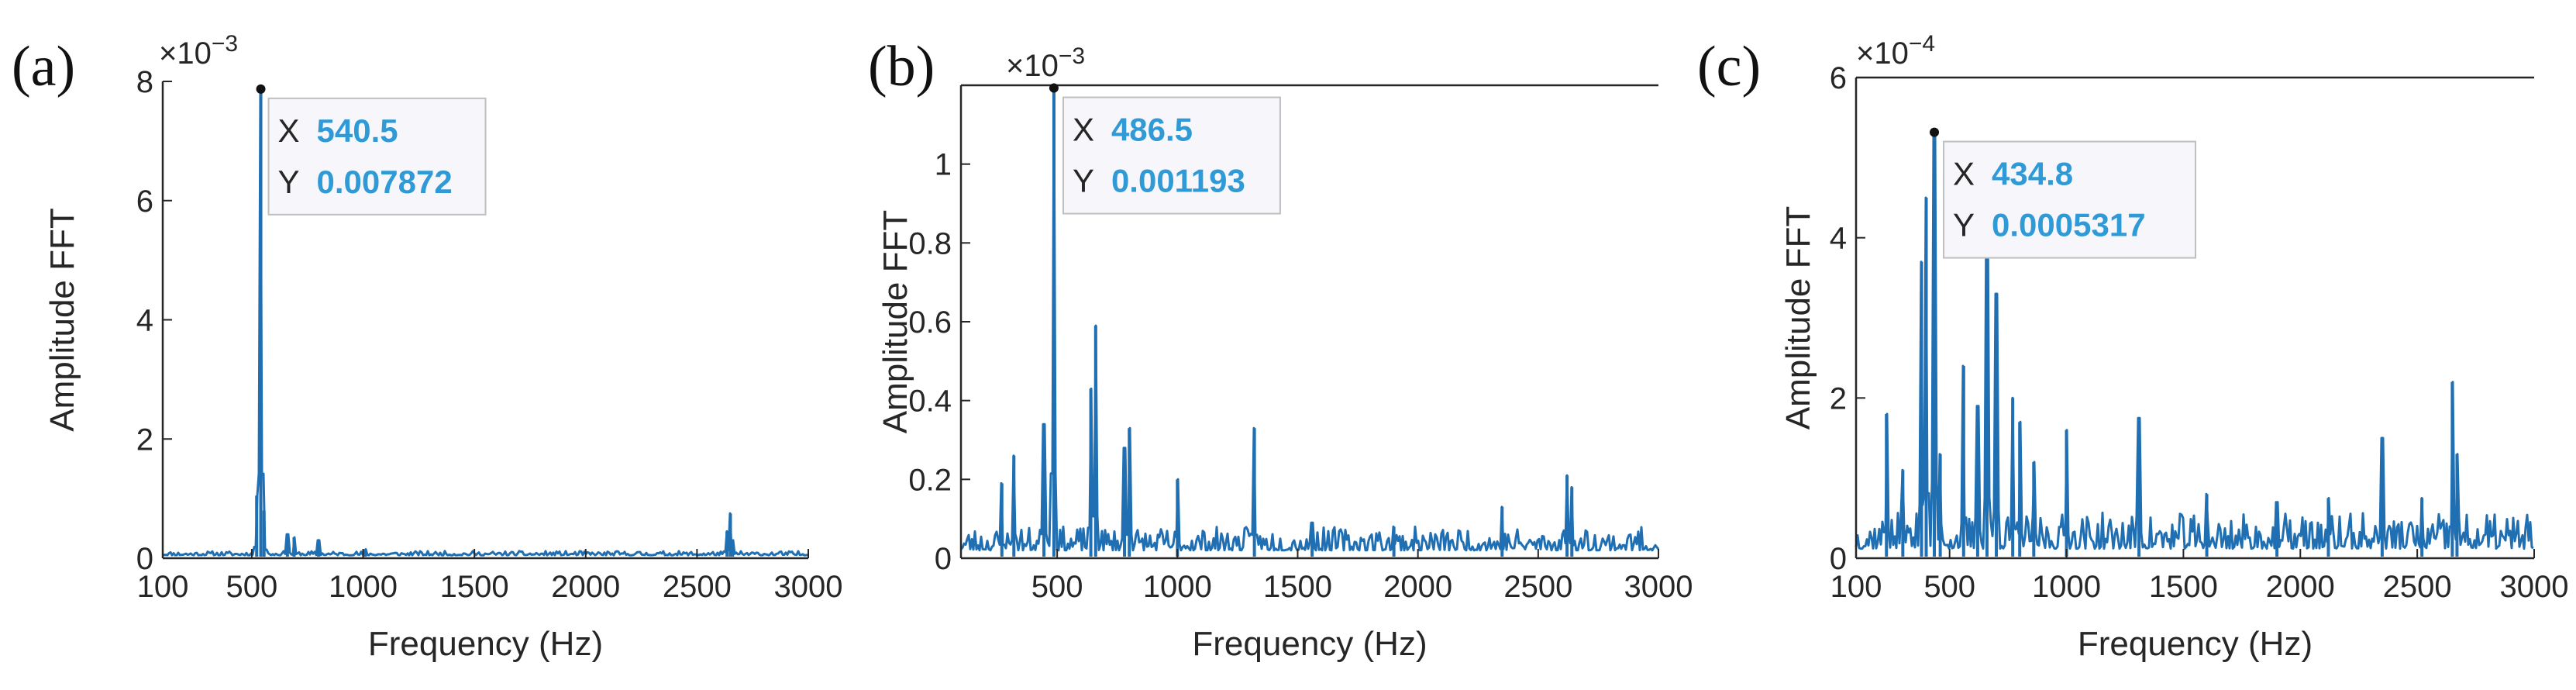  I want to click on panel-label: (c), so click(1729, 66).